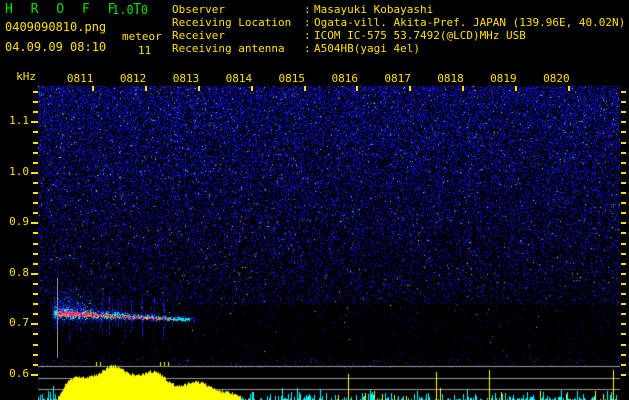 This screenshot has width=629, height=400. Describe the element at coordinates (145, 50) in the screenshot. I see `meteor-count: 11` at that location.